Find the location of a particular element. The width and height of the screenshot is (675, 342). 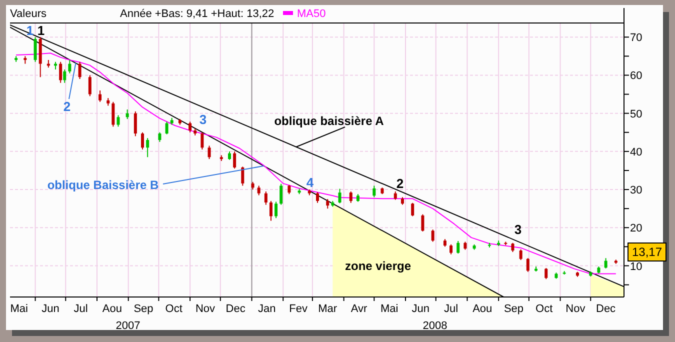

legend-label: MA50 is located at coordinates (311, 14).